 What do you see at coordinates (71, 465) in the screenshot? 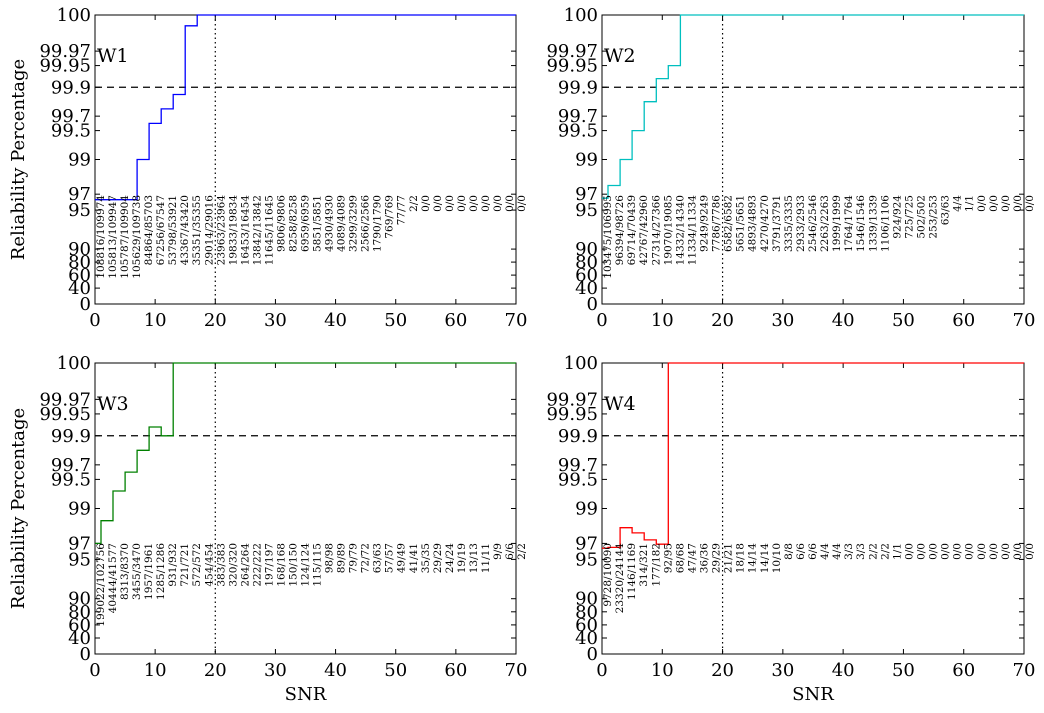
I see `y-tick-label: 99.7` at bounding box center [71, 465].